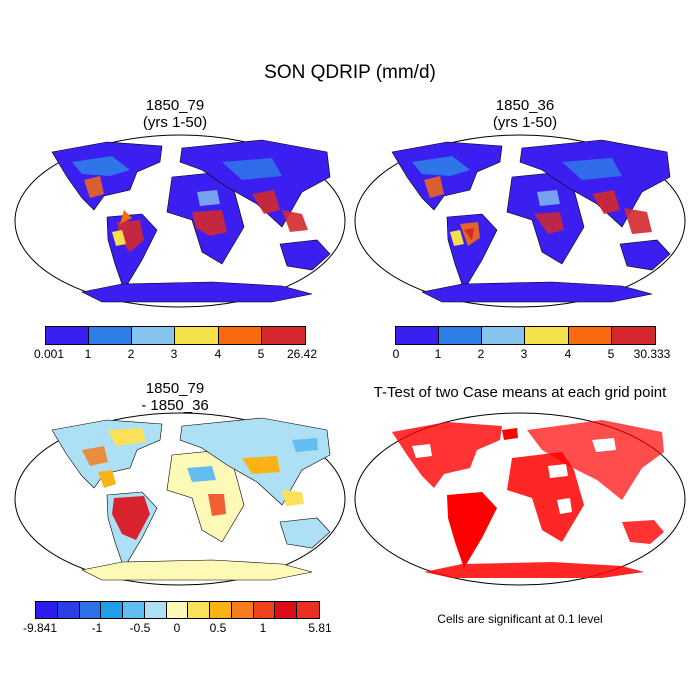 Image resolution: width=700 pixels, height=700 pixels. Describe the element at coordinates (481, 354) in the screenshot. I see `colorbar-2-label: 2` at that location.